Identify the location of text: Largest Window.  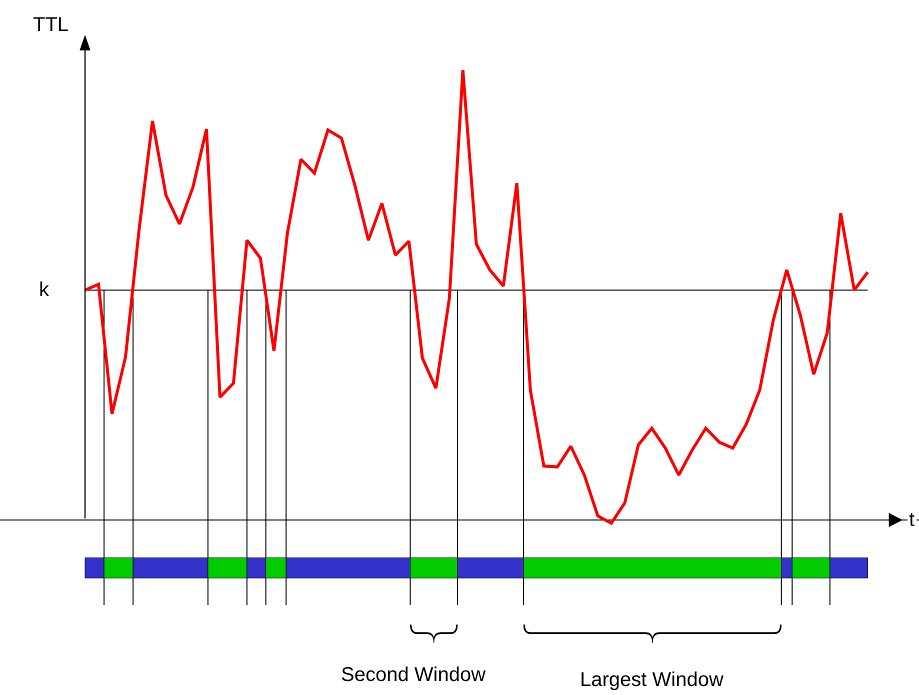
(652, 680).